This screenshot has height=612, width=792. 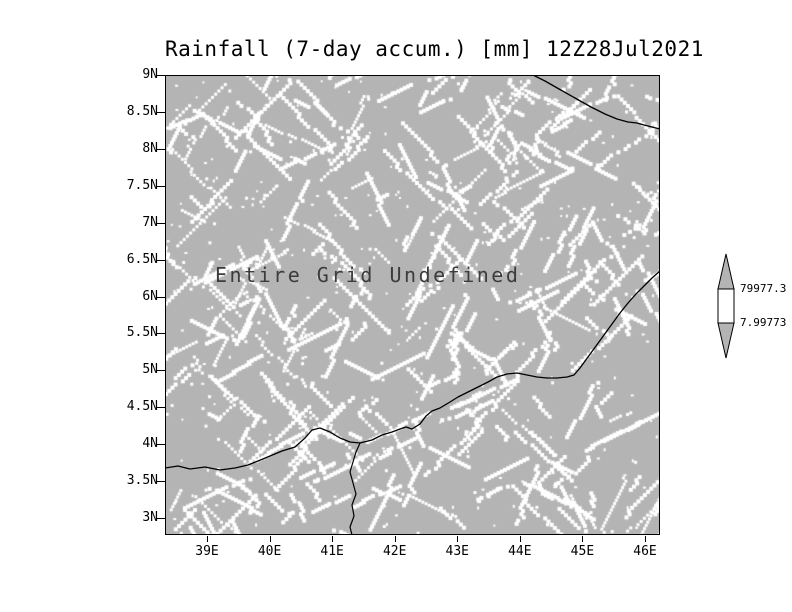 I want to click on y-tick-label: 7N, so click(x=150, y=222).